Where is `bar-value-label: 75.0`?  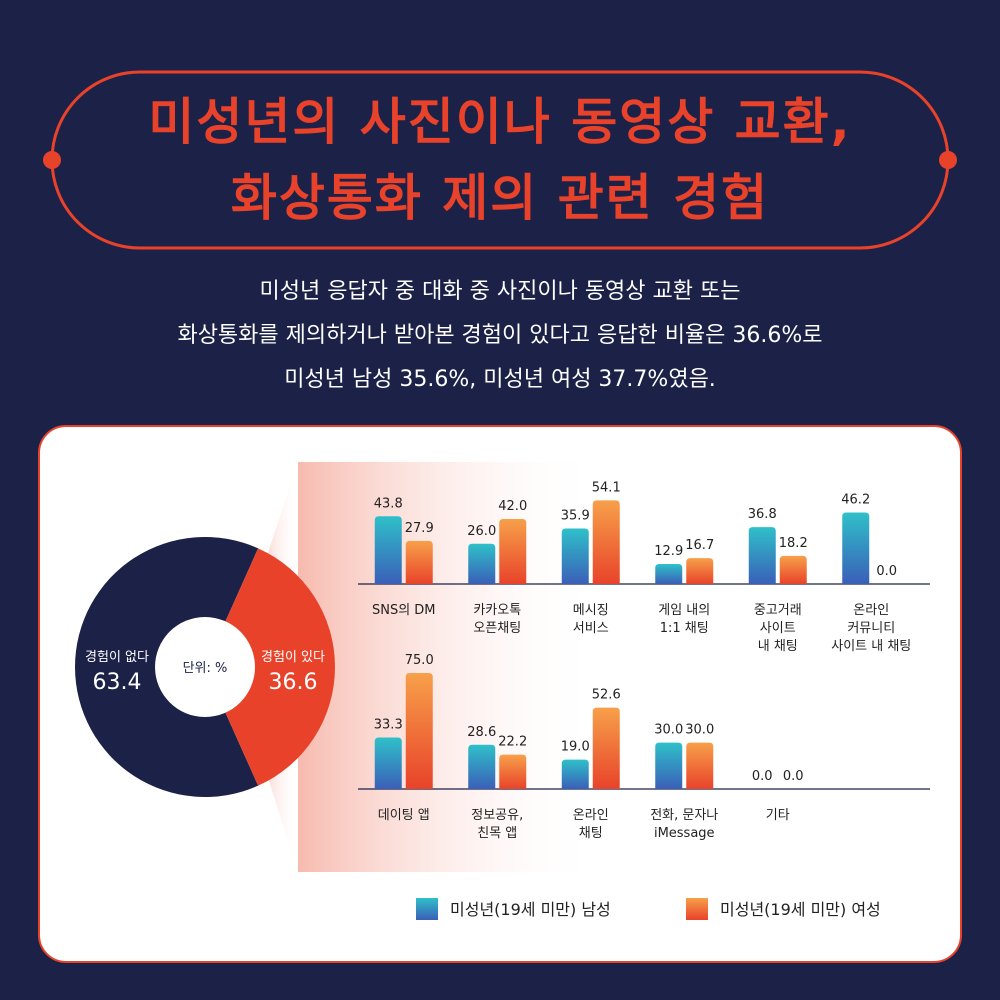 bar-value-label: 75.0 is located at coordinates (419, 660).